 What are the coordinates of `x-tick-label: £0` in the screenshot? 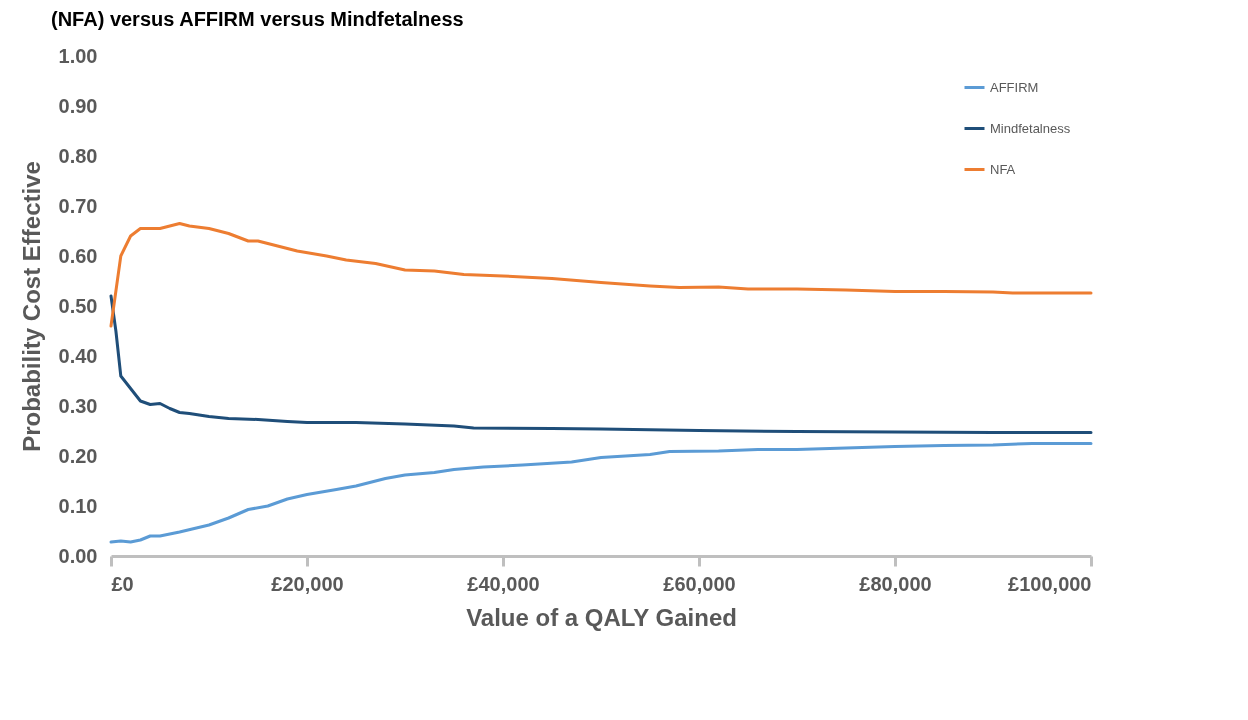 It's located at (122, 583).